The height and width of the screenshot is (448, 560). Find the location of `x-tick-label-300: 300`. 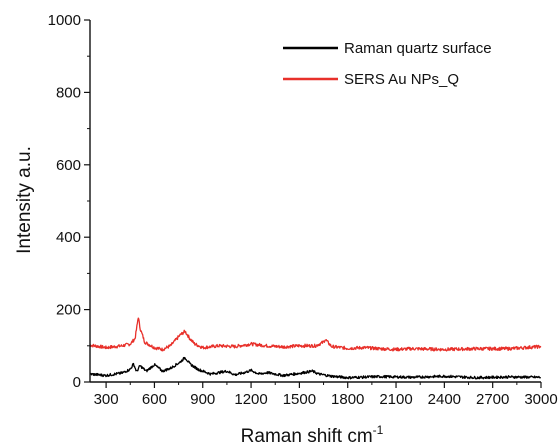

x-tick-label-300: 300 is located at coordinates (106, 399).